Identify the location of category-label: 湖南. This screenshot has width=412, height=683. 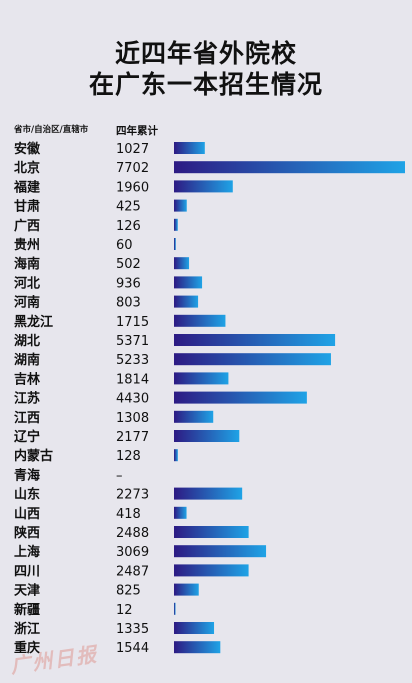
(27, 360).